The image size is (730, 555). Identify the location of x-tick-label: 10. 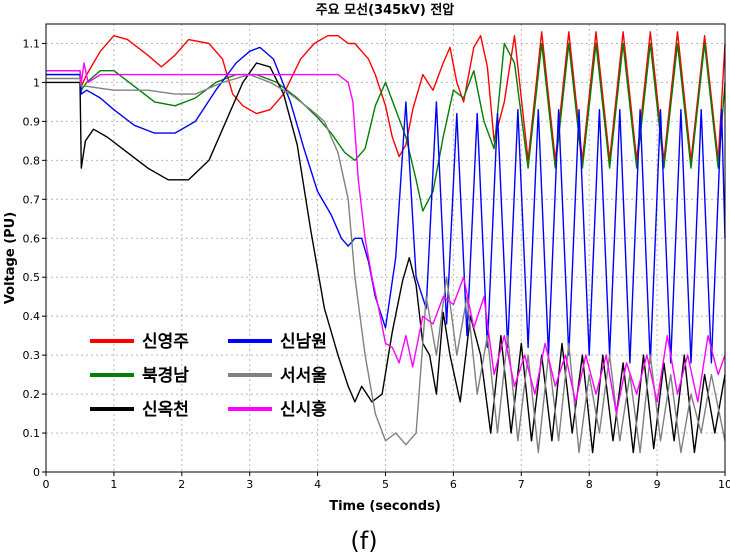
(724, 484).